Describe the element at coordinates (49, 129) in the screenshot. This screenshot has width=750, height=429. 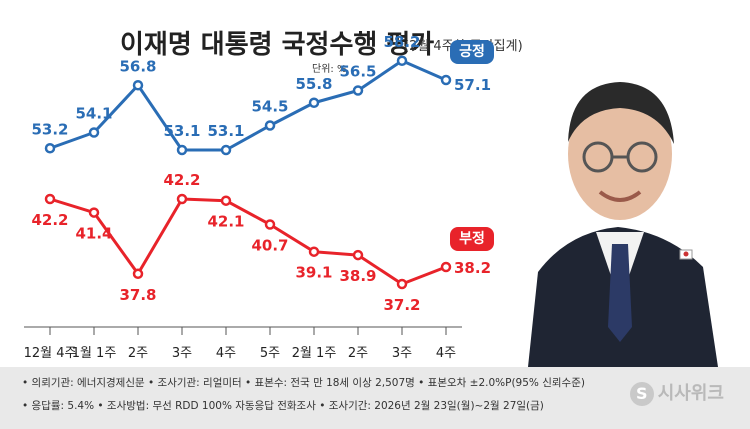
I see `data-label: 53.2` at that location.